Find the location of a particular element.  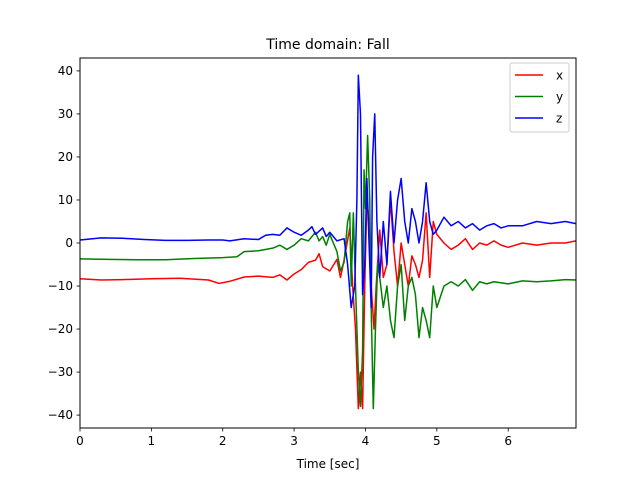

y-tick-label: −20 is located at coordinates (60, 329).